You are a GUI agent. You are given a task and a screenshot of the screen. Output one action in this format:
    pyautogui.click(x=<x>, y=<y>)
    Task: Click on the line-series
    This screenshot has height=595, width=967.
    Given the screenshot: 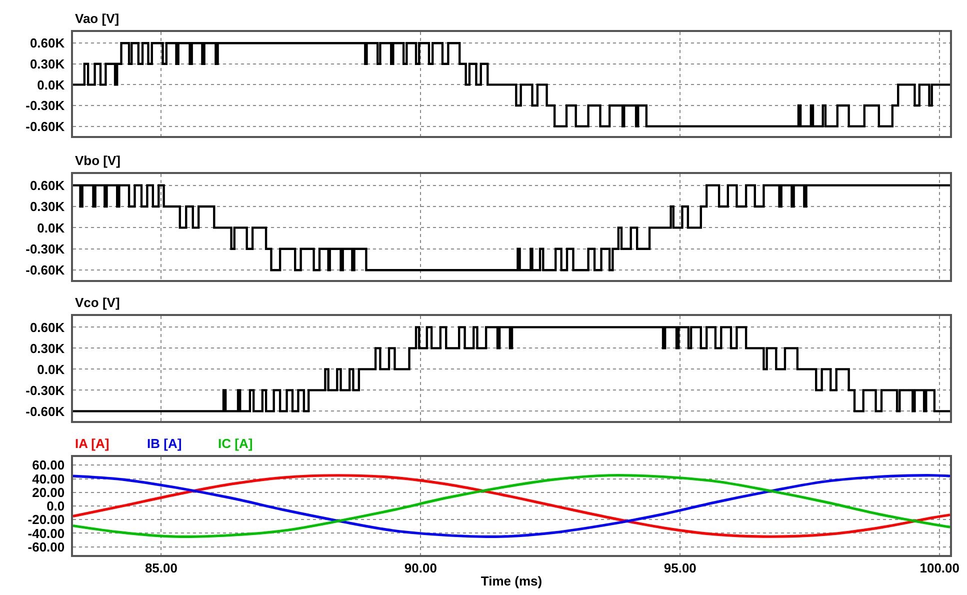 What is the action you would take?
    pyautogui.click(x=511, y=506)
    